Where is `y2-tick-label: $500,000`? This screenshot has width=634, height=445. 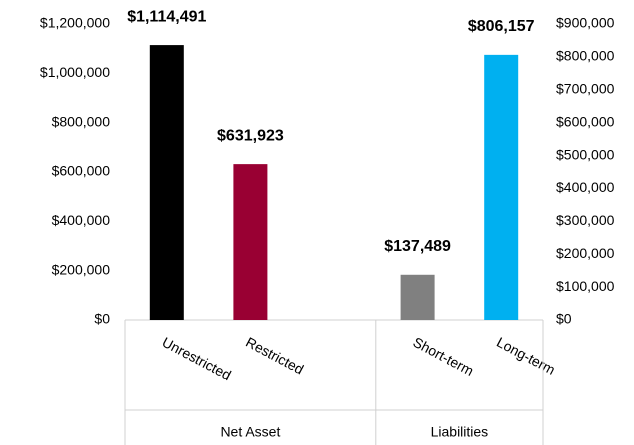 y2-tick-label: $500,000 is located at coordinates (585, 154).